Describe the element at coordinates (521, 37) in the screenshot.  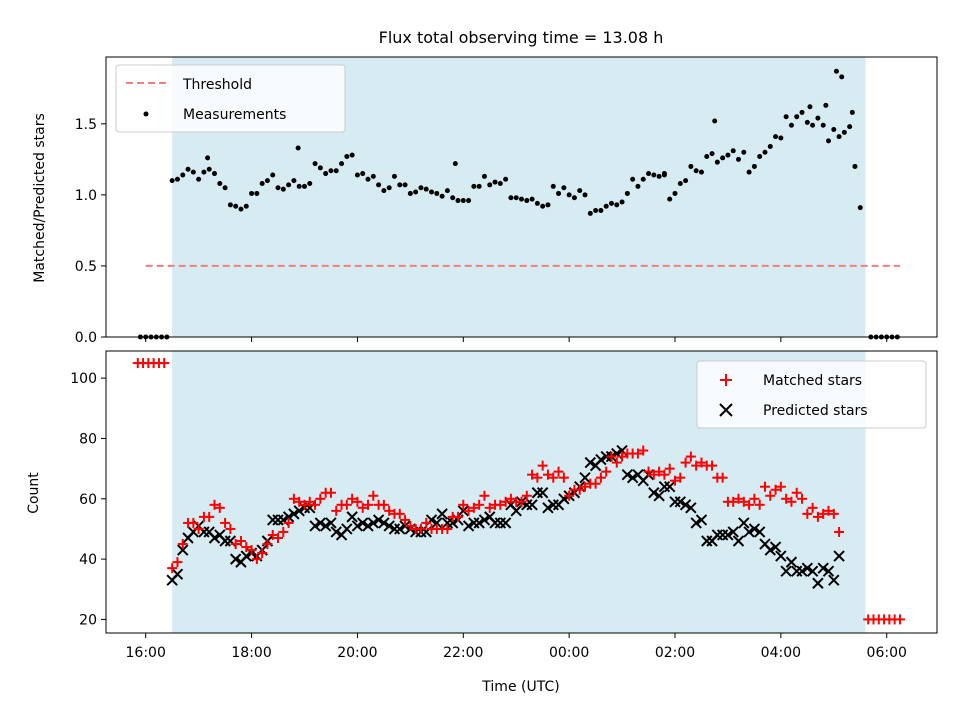
I see `chart-title: Flux total observing time = 13.08 h` at that location.